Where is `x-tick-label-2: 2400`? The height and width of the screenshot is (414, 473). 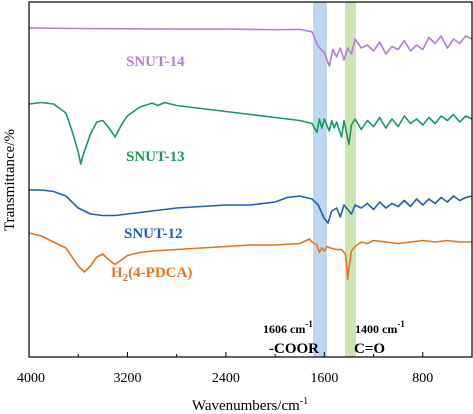
x-tick-label-2: 2400 is located at coordinates (226, 378).